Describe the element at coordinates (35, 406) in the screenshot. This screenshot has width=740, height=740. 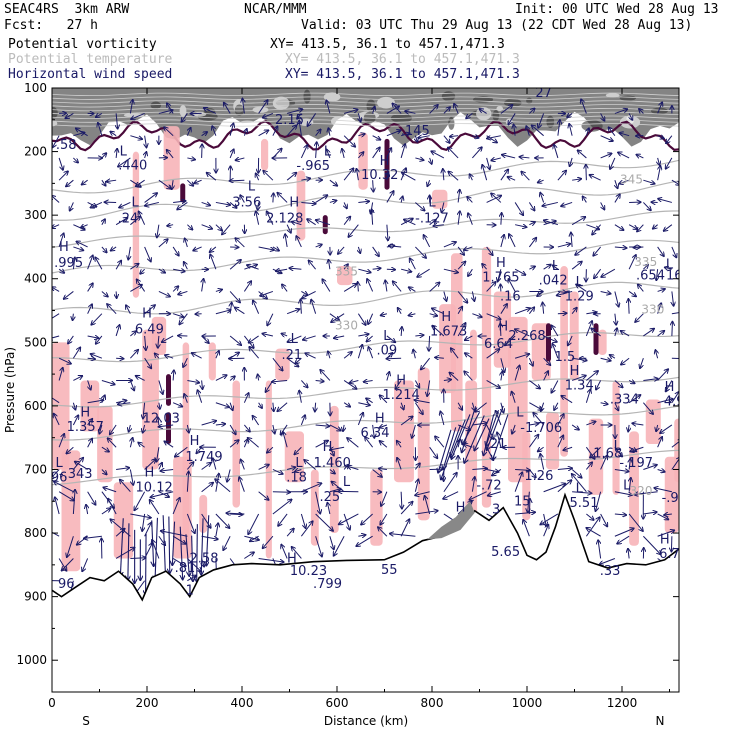
I see `y-tick-label: 600` at that location.